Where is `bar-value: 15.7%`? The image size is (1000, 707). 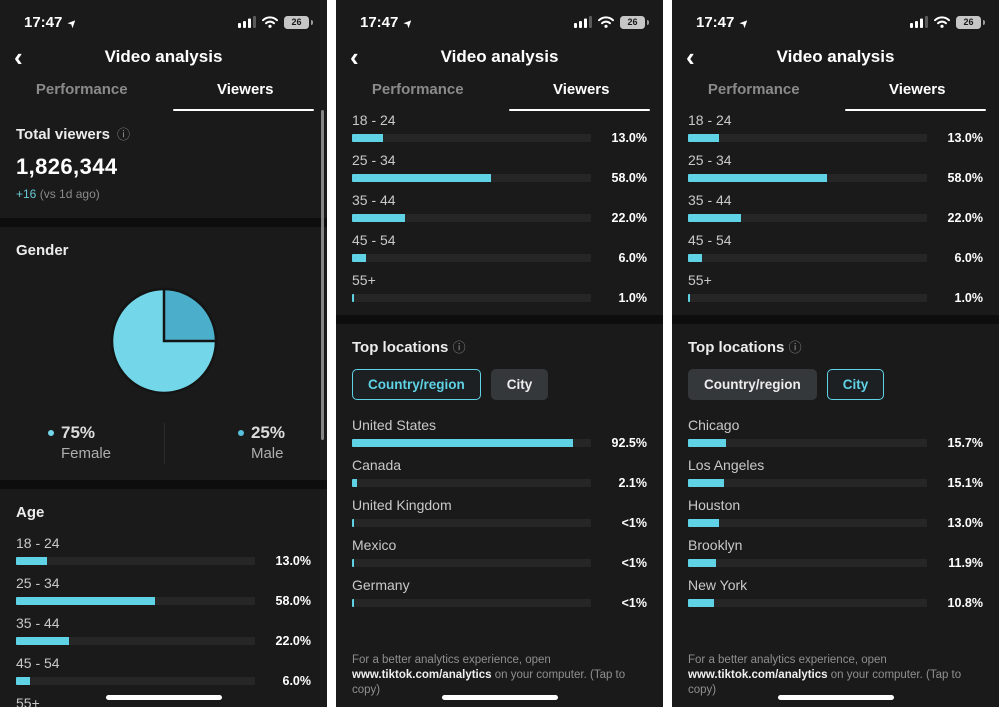 bar-value: 15.7% is located at coordinates (965, 443).